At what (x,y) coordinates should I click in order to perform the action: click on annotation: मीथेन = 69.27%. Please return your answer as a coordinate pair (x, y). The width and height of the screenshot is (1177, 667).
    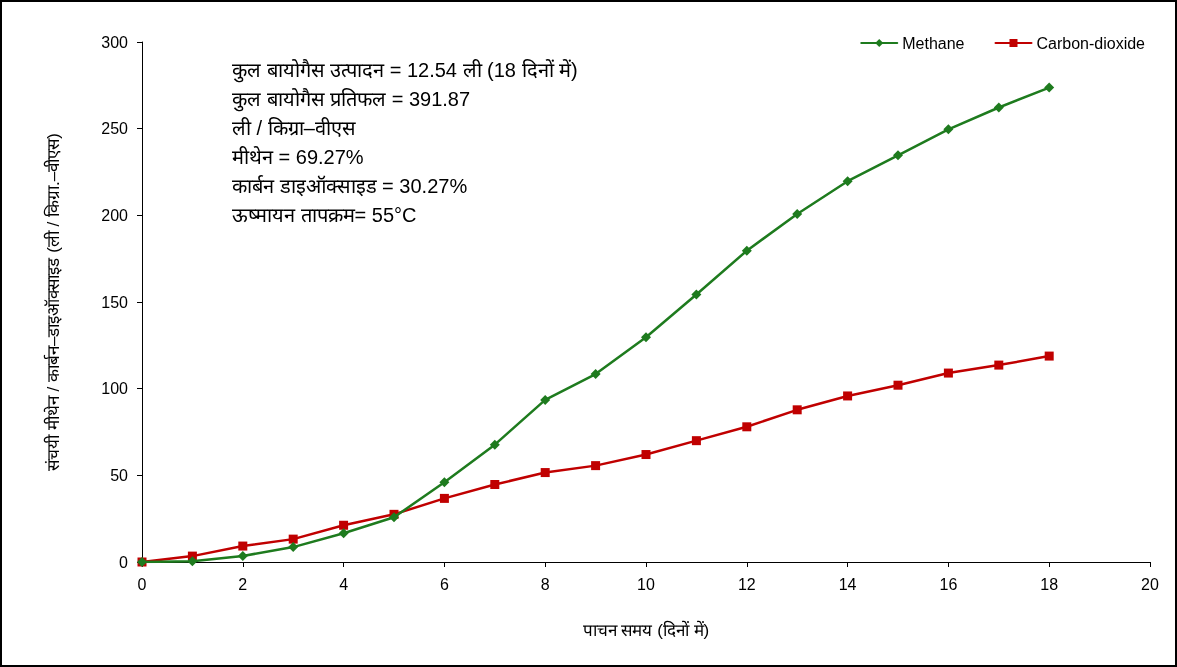
    Looking at the image, I should click on (298, 157).